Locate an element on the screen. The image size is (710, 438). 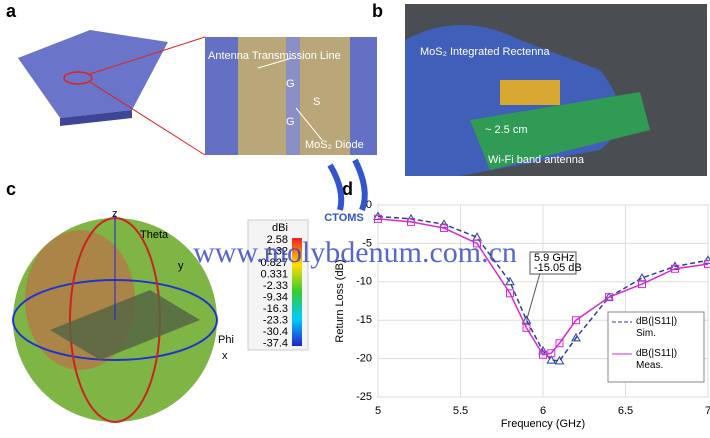
y-tick-label: -25 is located at coordinates (364, 397).